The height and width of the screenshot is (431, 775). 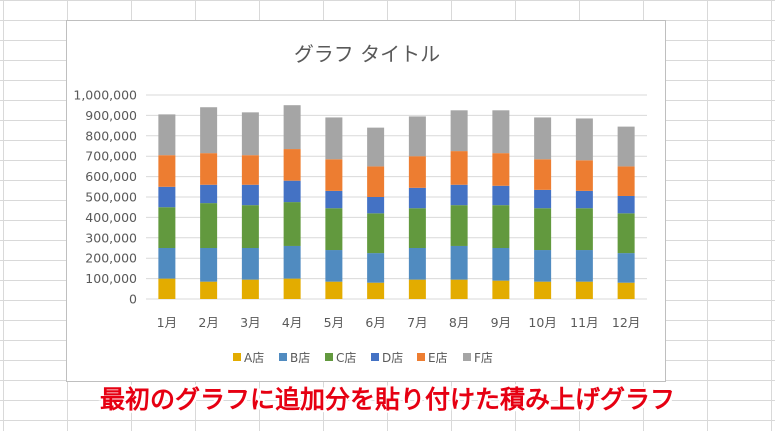 What do you see at coordinates (626, 322) in the screenshot?
I see `x-tick-label: 12月` at bounding box center [626, 322].